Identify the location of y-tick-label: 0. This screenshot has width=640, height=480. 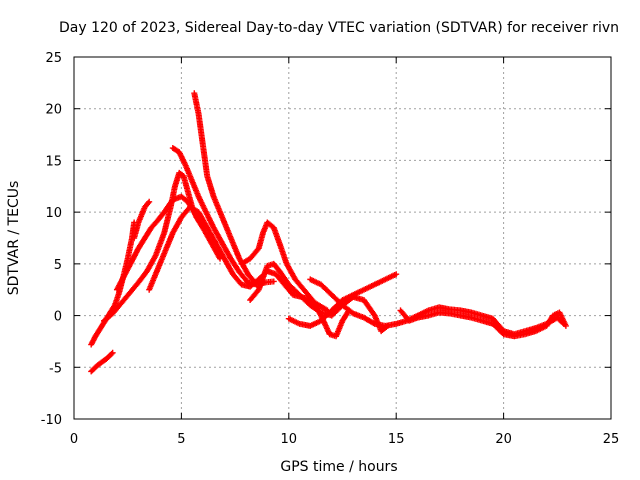
(58, 317).